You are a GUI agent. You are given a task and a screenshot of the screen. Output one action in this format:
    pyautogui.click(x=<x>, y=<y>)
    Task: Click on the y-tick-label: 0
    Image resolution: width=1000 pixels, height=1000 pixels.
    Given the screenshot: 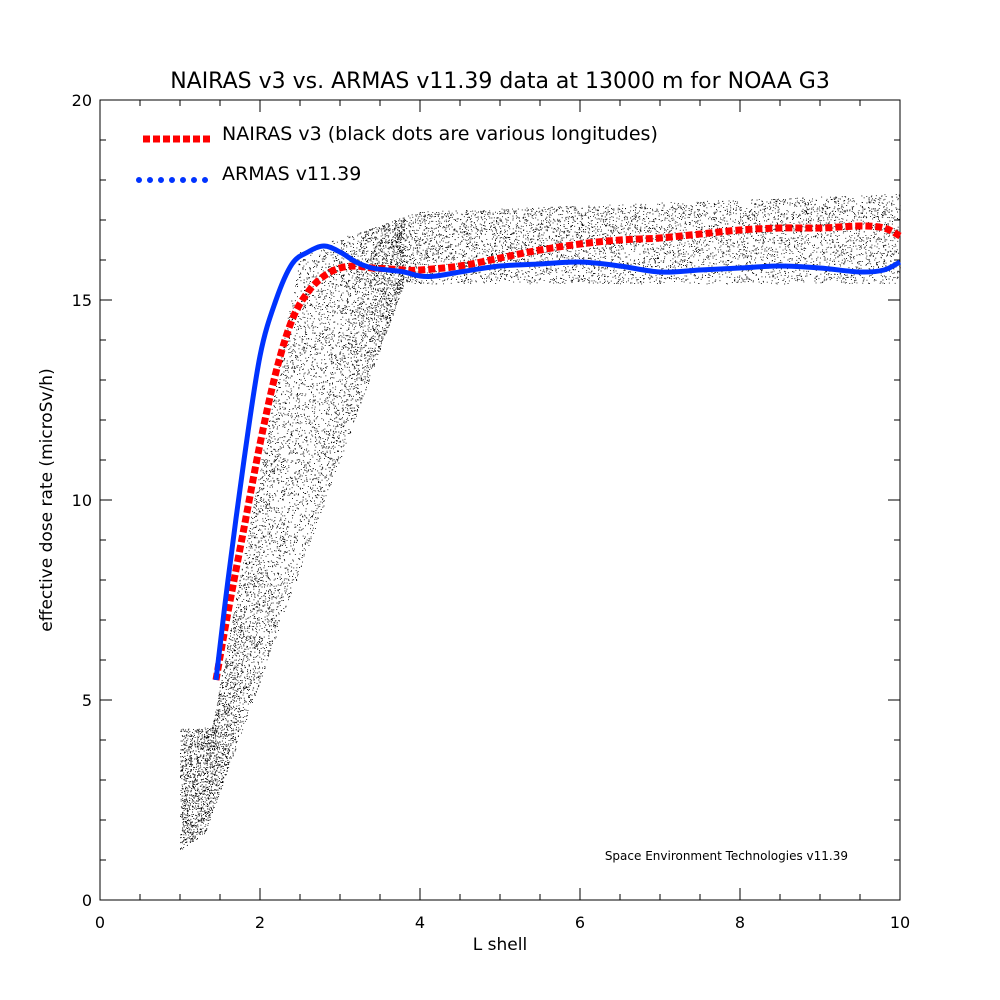 What is the action you would take?
    pyautogui.click(x=87, y=900)
    